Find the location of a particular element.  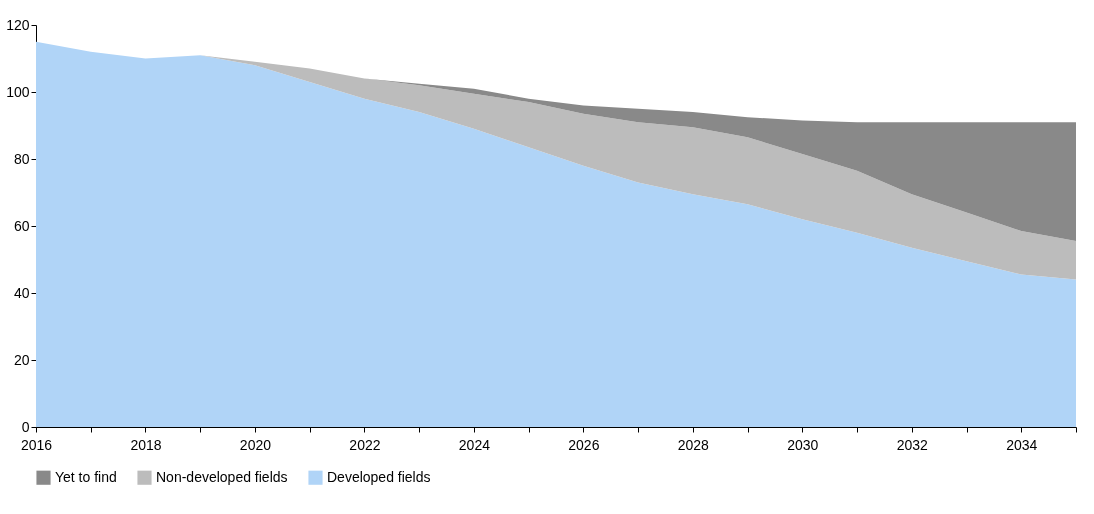

legend-label: Non-developed fields is located at coordinates (222, 476).